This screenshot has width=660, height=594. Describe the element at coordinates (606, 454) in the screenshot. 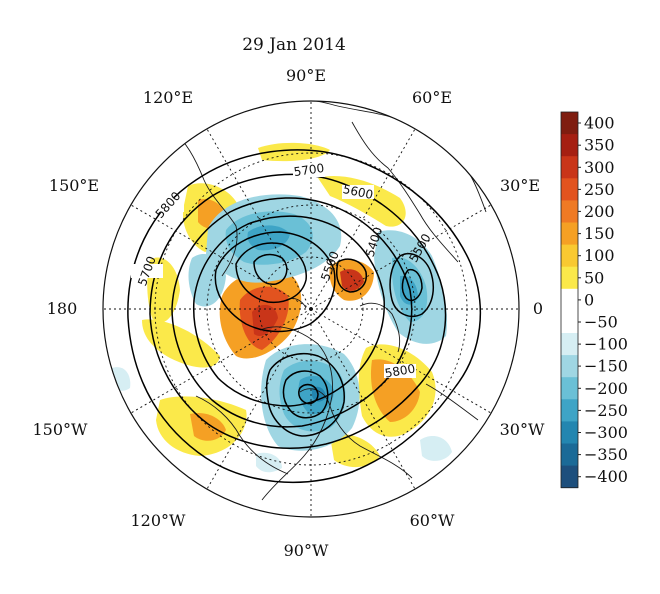

I see `colorbar-tick-label: −350` at that location.